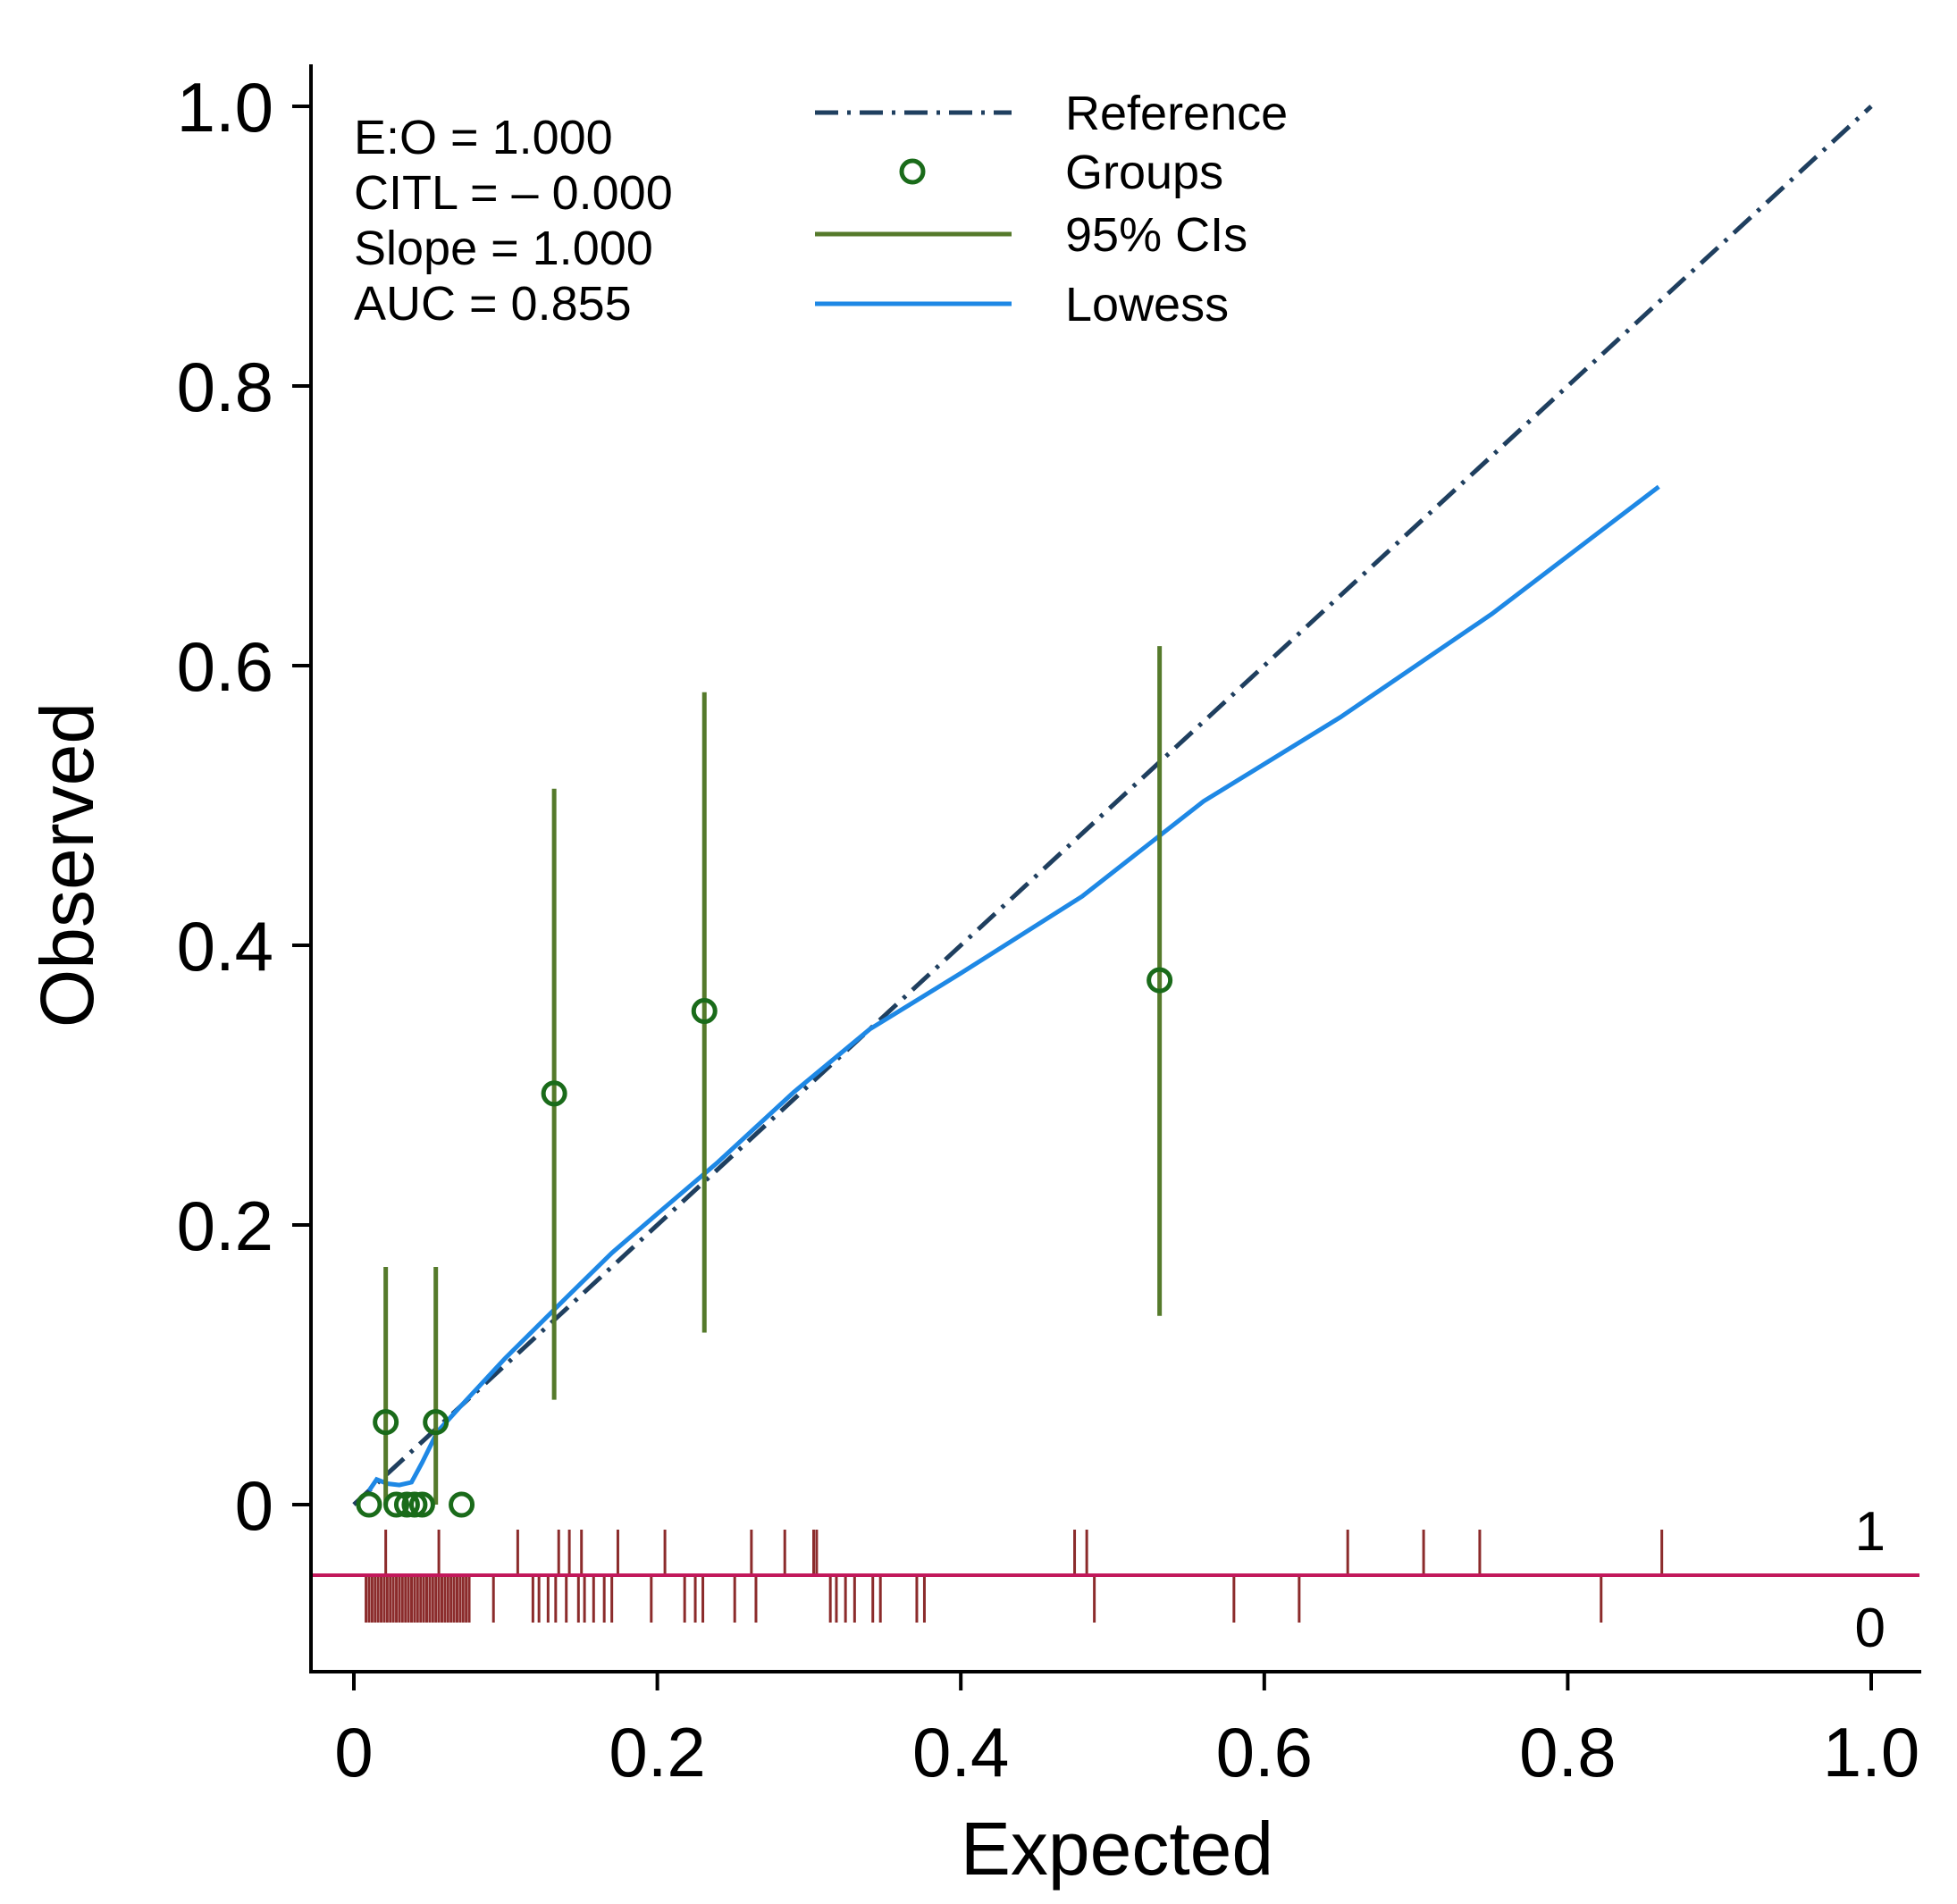 The width and height of the screenshot is (1957, 1904). What do you see at coordinates (1052, 209) in the screenshot?
I see `legend: Reference Groups 95% CIs Lowess` at bounding box center [1052, 209].